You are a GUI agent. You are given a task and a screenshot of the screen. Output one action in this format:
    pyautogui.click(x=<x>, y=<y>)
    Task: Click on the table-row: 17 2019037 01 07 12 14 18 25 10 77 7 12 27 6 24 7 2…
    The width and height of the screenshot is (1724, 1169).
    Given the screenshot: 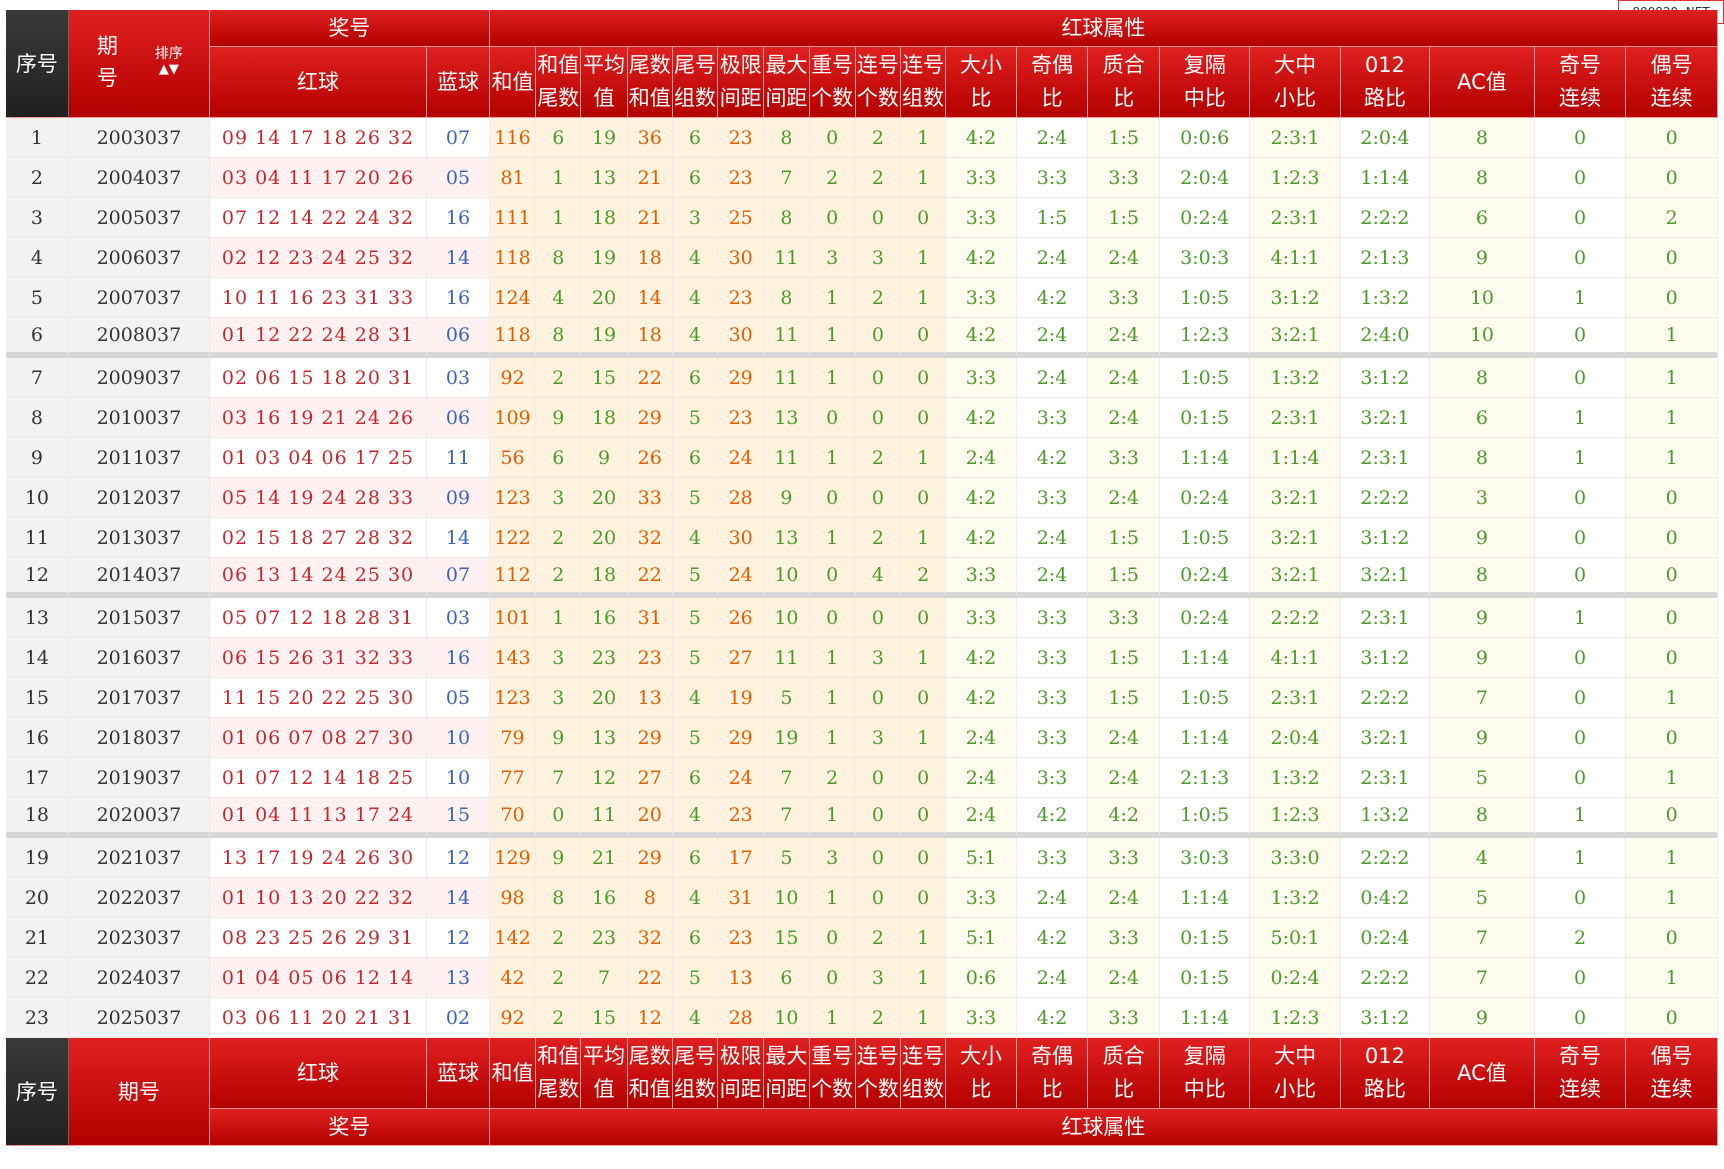 What is the action you would take?
    pyautogui.click(x=862, y=778)
    